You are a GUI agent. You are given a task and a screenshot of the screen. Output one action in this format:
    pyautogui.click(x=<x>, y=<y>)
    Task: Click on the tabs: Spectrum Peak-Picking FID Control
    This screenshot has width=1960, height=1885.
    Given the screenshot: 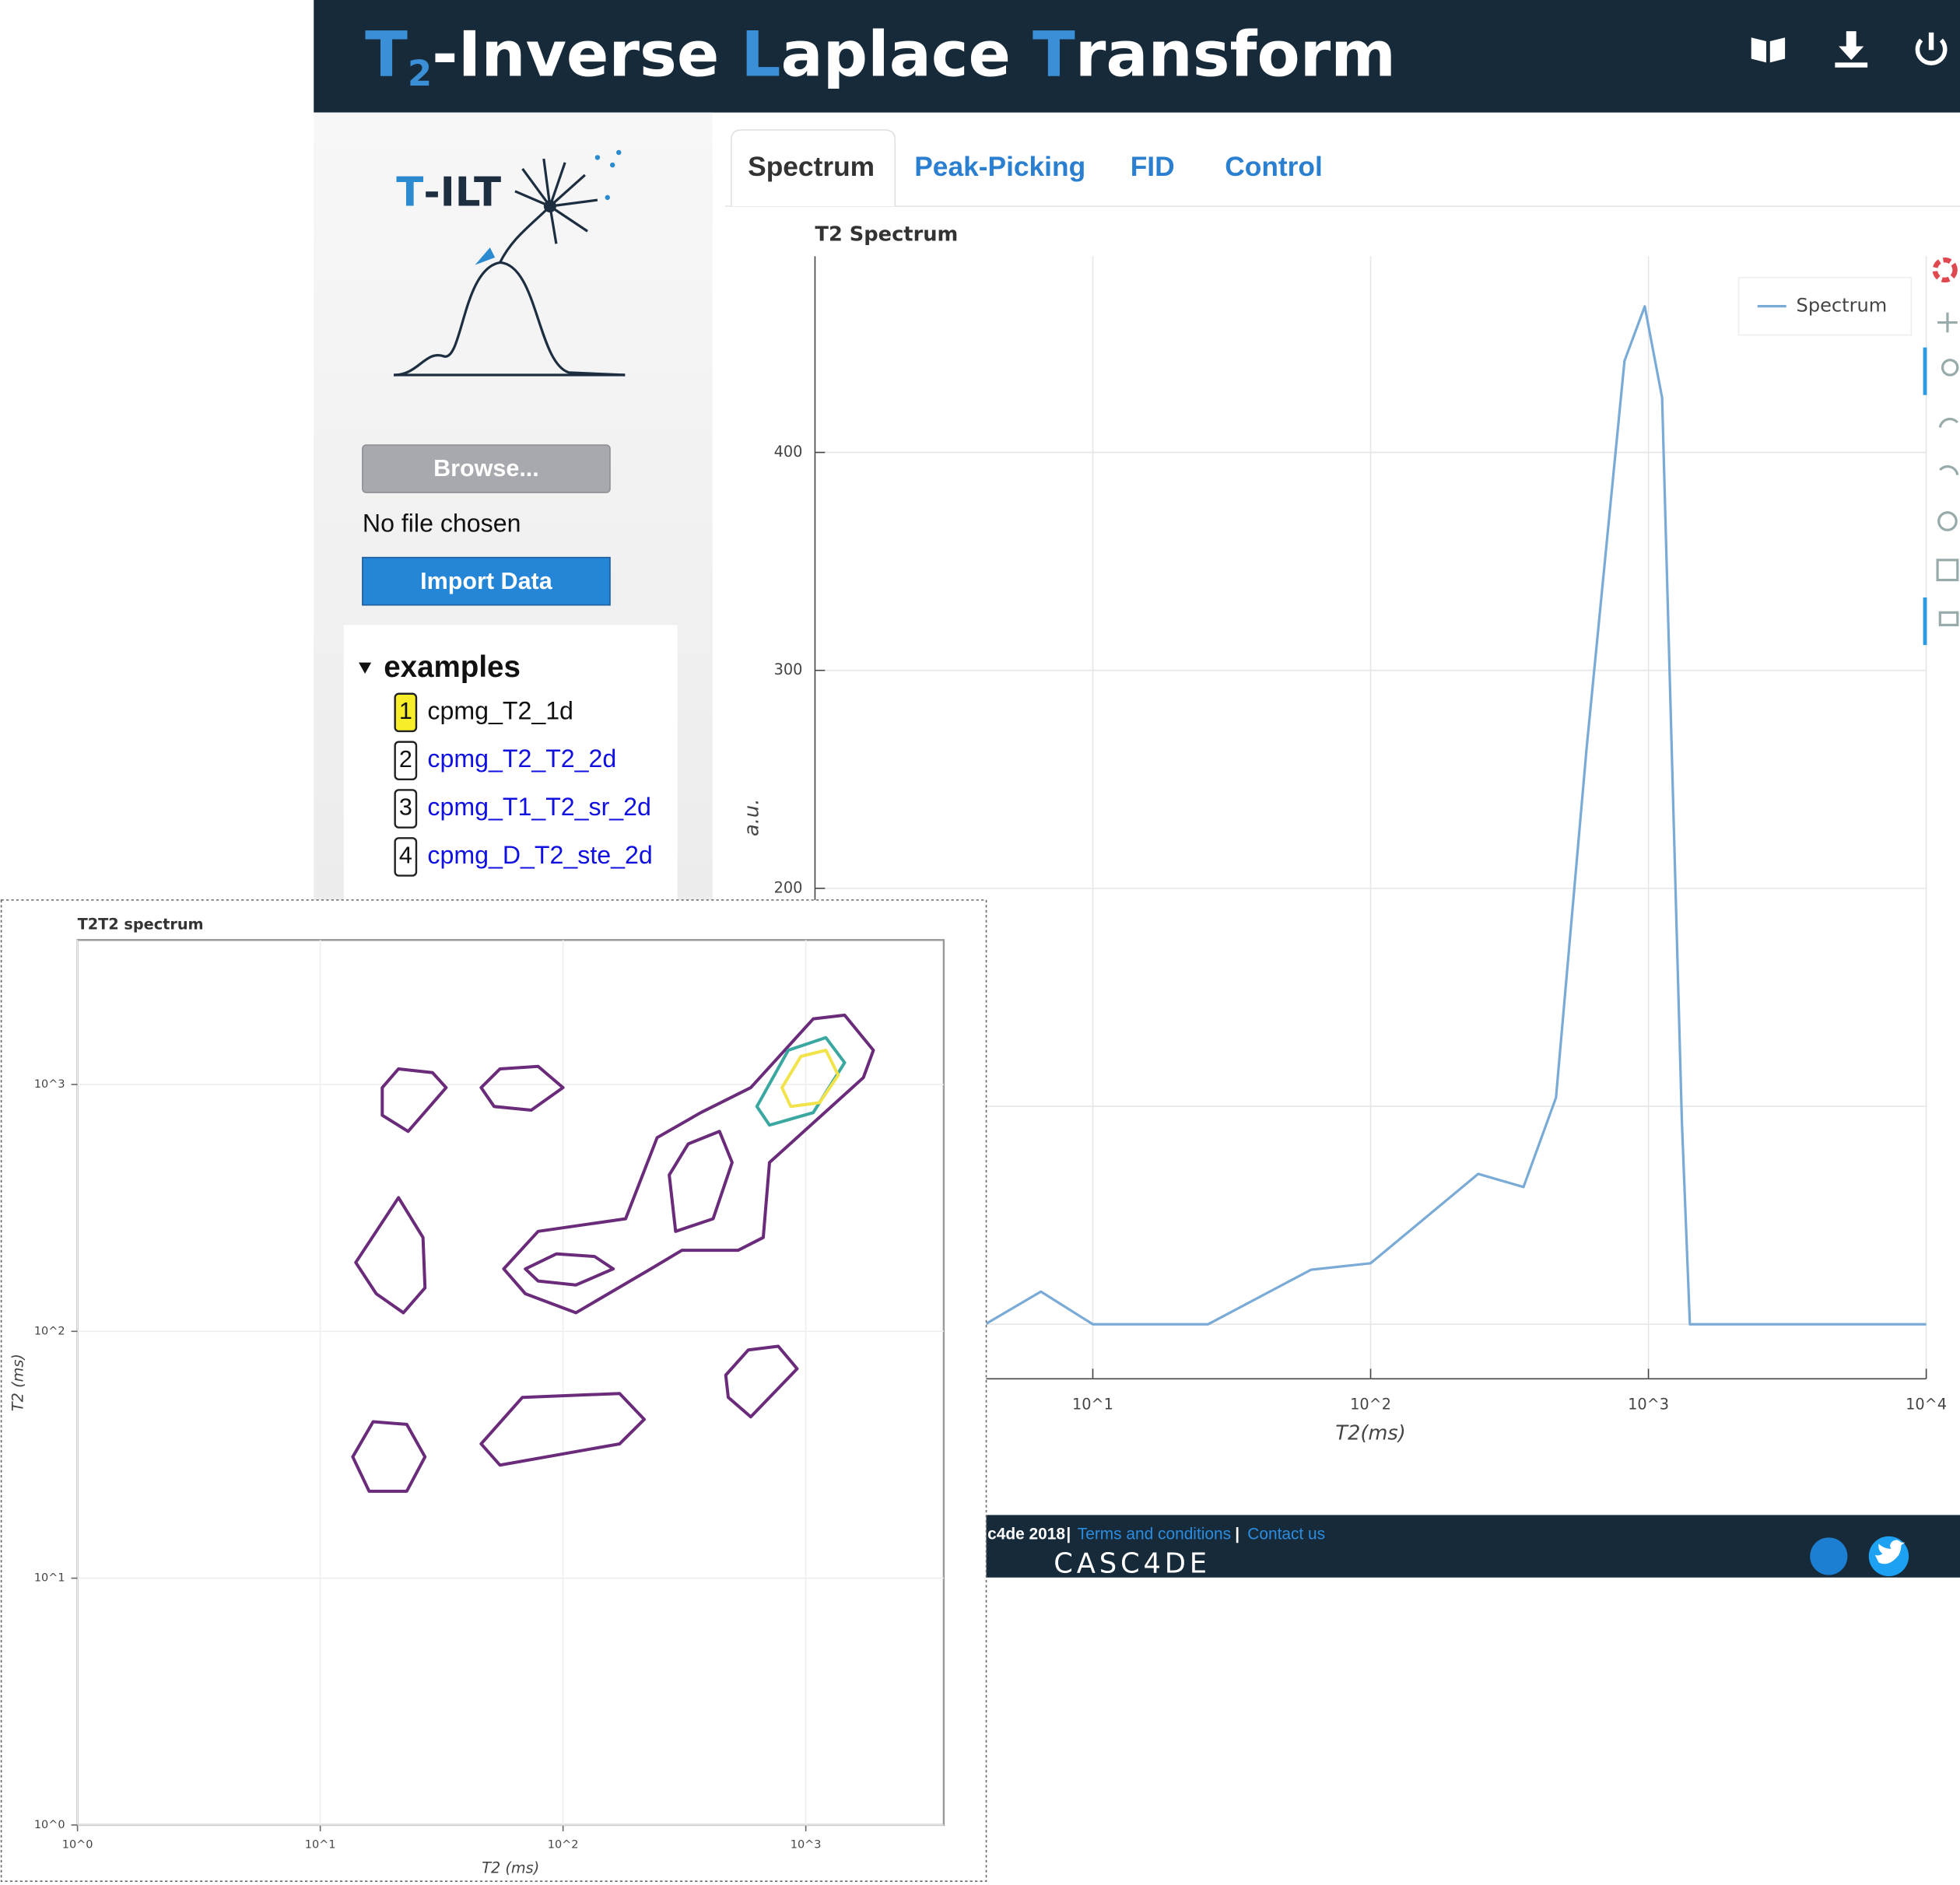 What is the action you would take?
    pyautogui.click(x=1035, y=167)
    